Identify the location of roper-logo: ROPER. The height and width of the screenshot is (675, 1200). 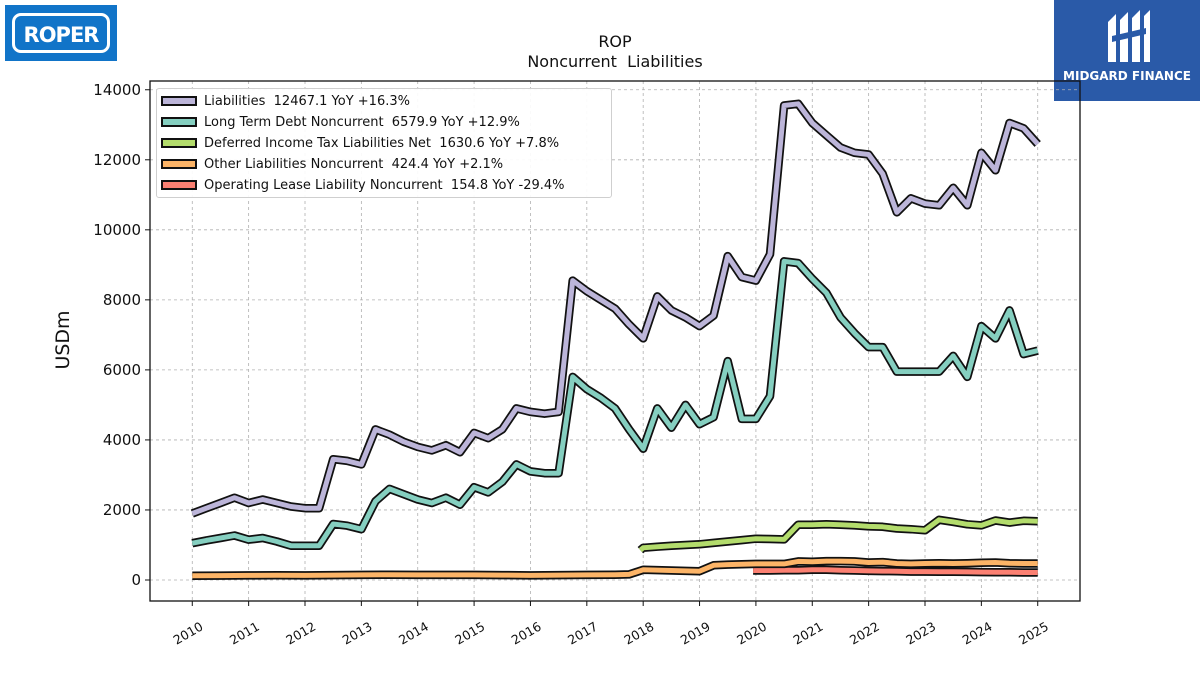
(61, 33).